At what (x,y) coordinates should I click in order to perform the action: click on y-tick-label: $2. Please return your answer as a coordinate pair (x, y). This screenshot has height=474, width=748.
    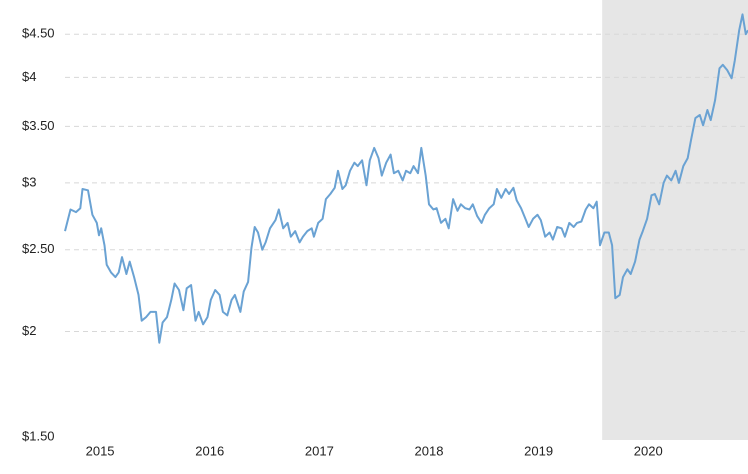
    Looking at the image, I should click on (29, 330).